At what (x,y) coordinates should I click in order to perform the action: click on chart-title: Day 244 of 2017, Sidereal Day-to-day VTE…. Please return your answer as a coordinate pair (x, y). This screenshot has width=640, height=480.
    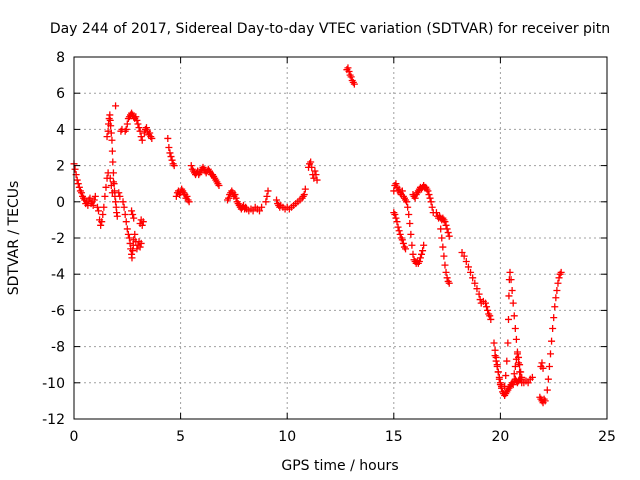
    Looking at the image, I should click on (330, 29).